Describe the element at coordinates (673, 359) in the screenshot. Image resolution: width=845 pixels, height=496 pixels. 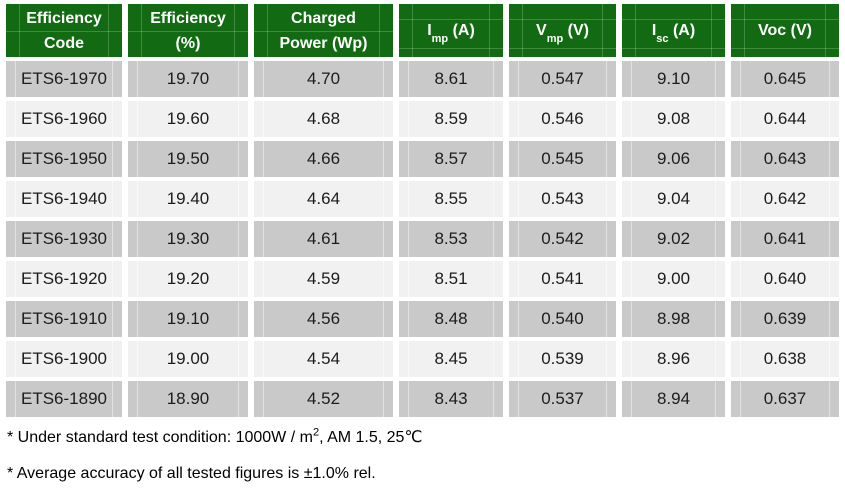
I see `cell-isc: 8.96` at that location.